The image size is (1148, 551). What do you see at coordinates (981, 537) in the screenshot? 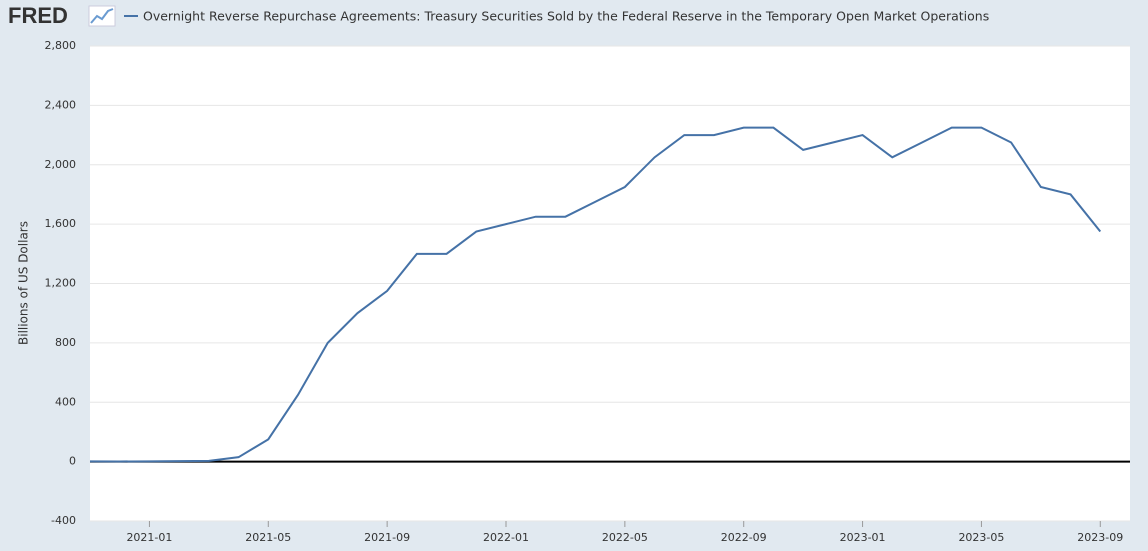
I see `x-tick-label: 2023-05` at bounding box center [981, 537].